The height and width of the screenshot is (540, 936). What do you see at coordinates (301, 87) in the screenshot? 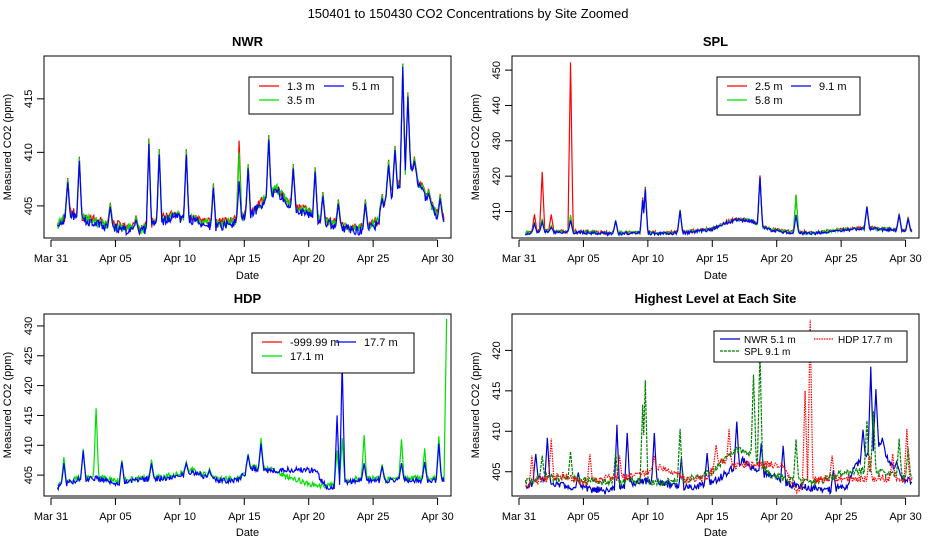
I see `legend-label: 1.3 m` at bounding box center [301, 87].